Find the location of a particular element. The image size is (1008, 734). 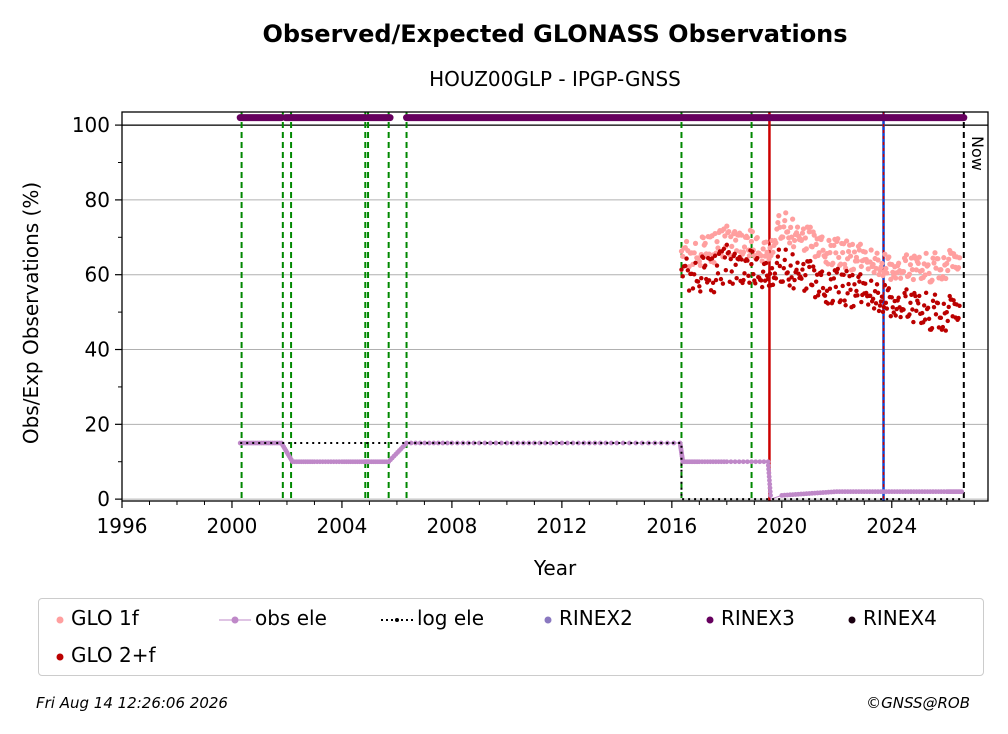

y-tick-label: 40 is located at coordinates (97, 350).